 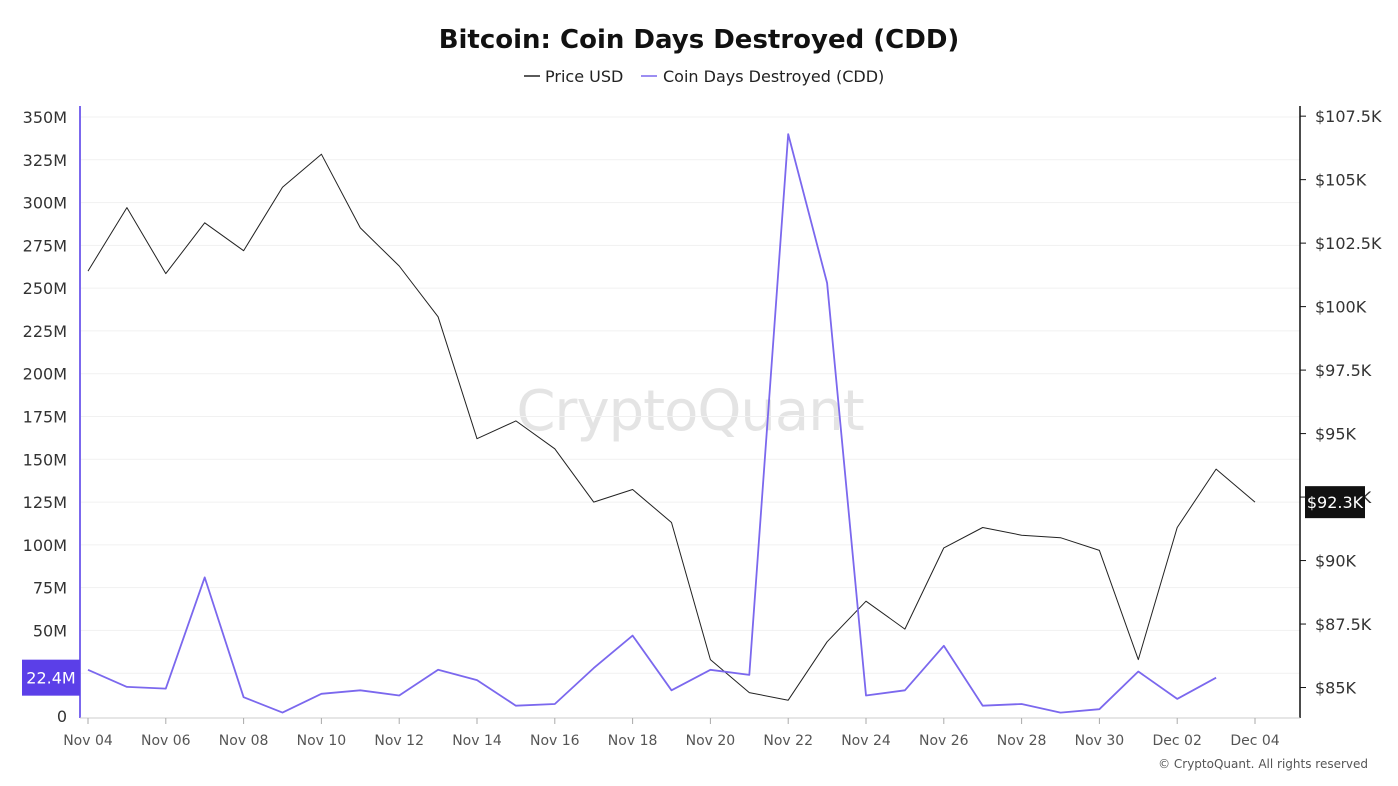 I want to click on left-tick-label: 325M, so click(x=45, y=160).